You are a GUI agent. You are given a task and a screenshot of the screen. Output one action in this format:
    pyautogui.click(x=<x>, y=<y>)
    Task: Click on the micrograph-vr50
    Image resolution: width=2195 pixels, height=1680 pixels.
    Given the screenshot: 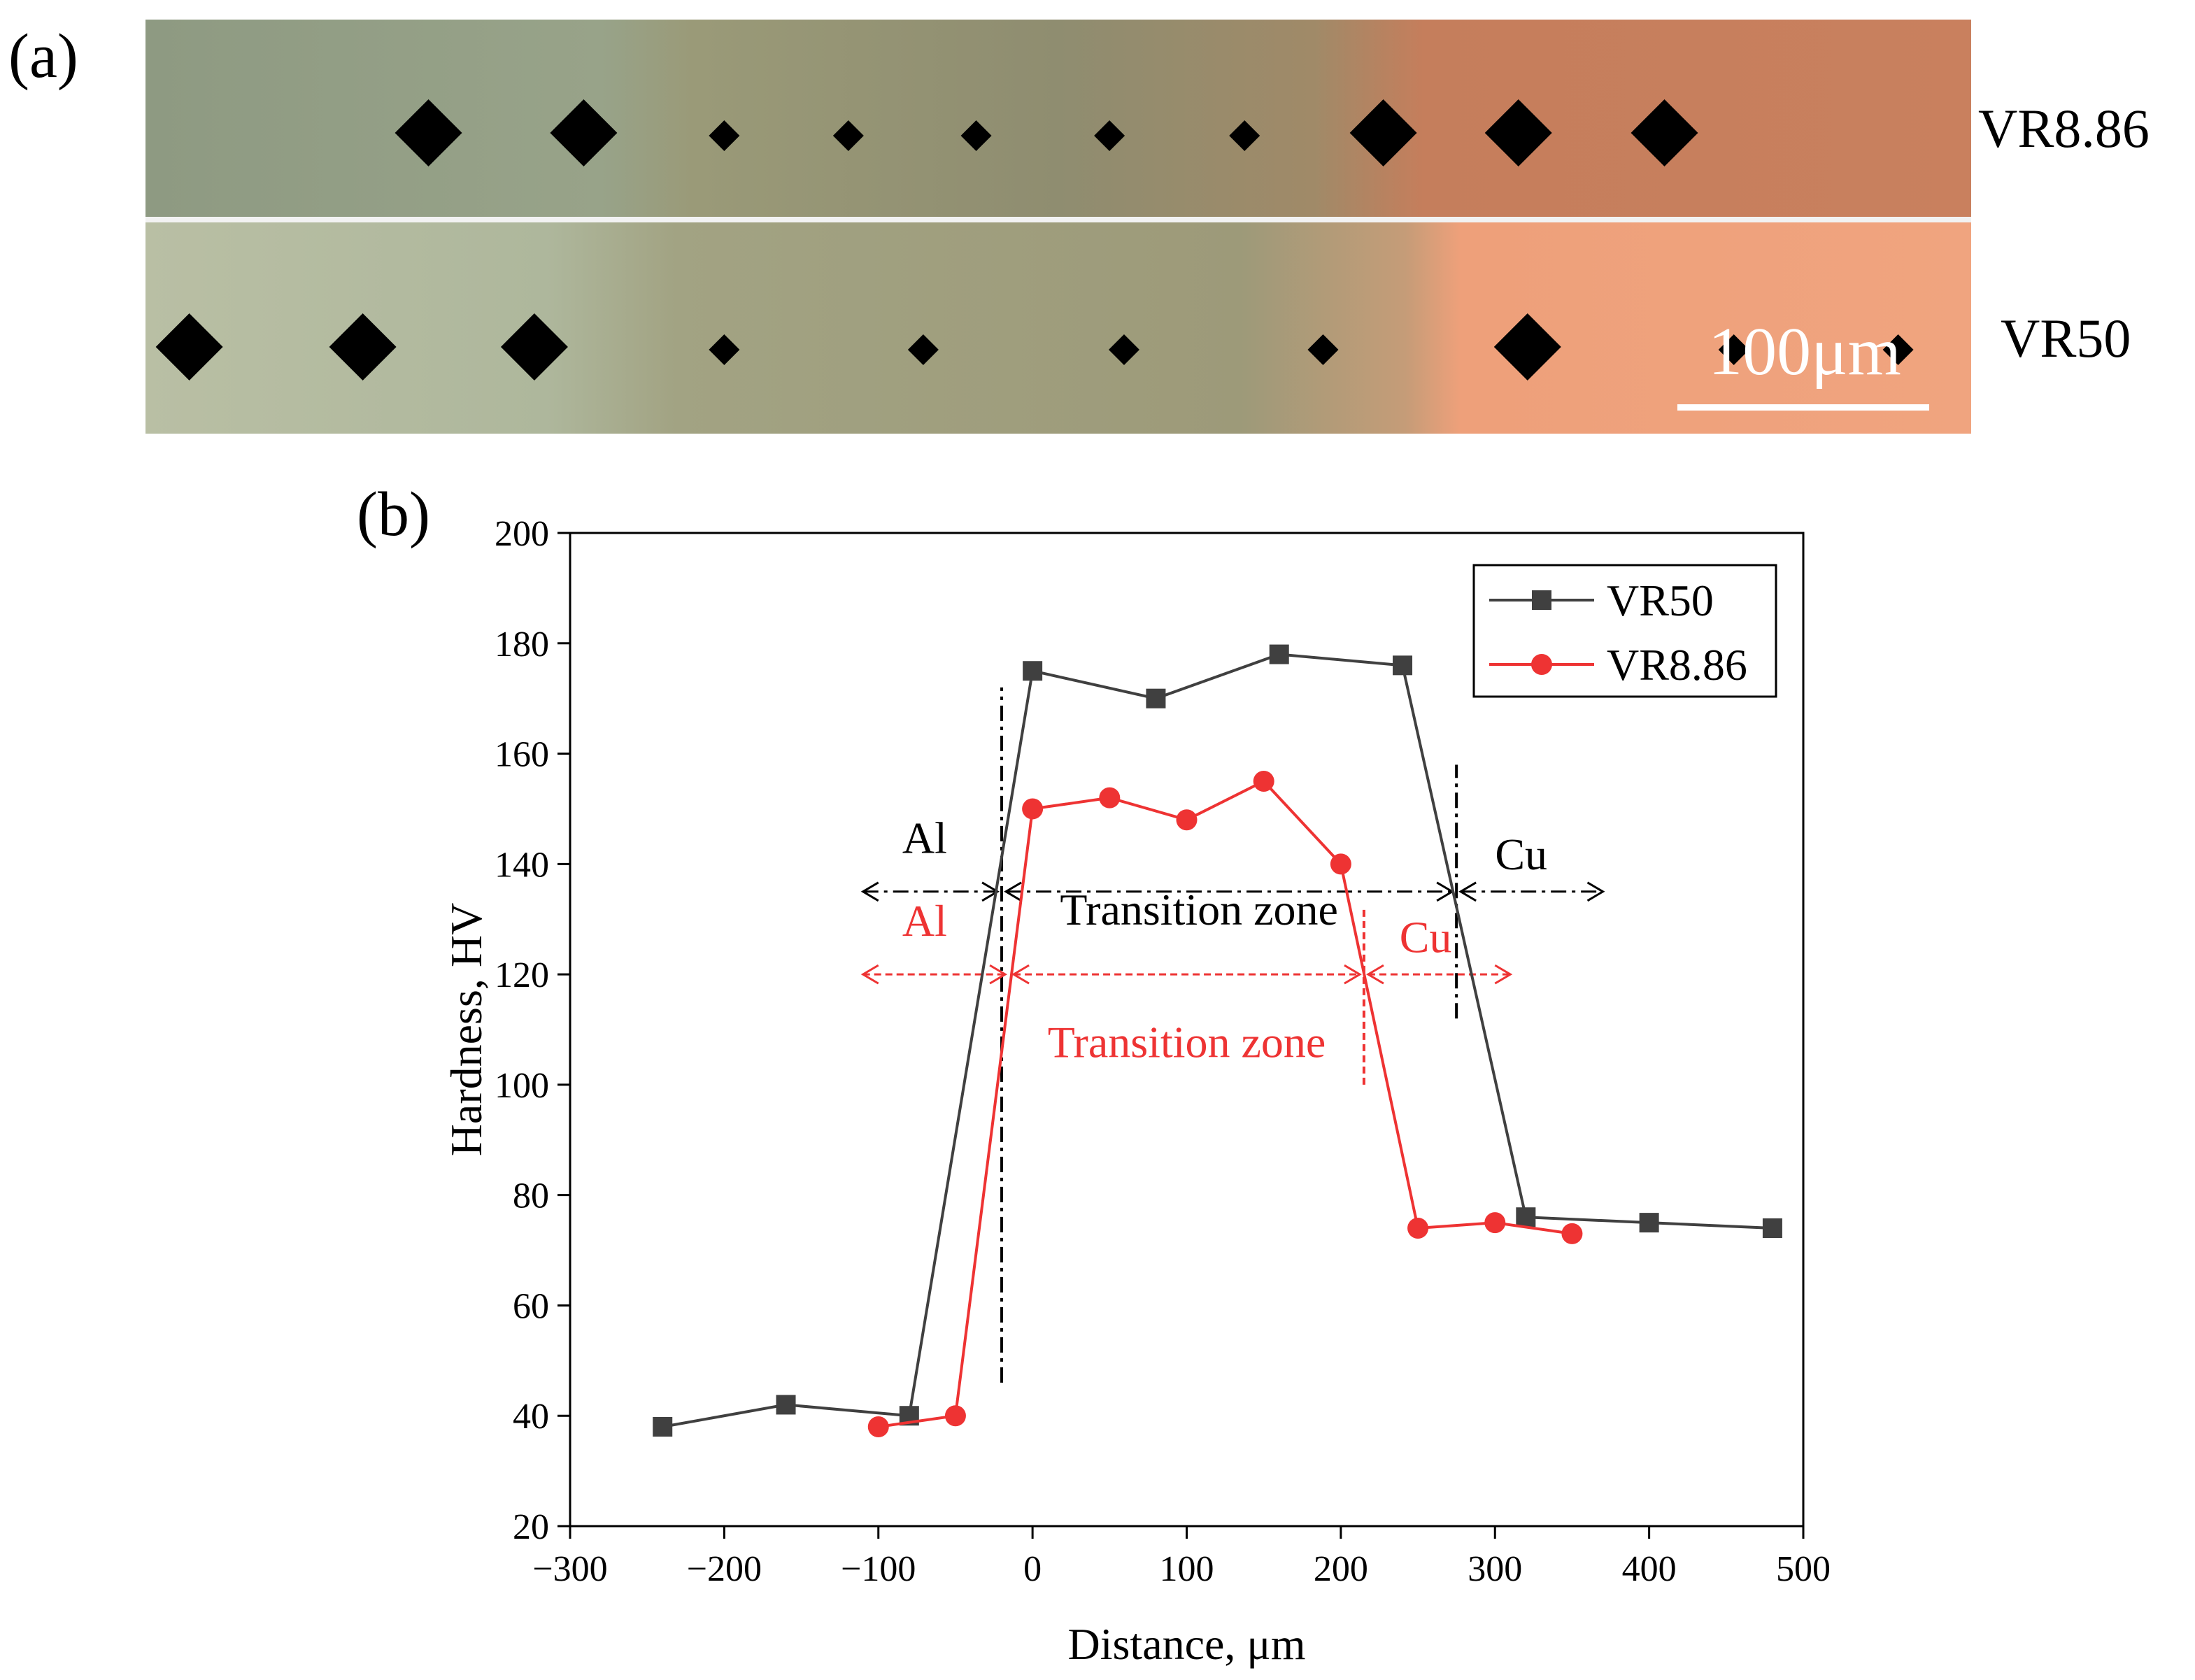 What is the action you would take?
    pyautogui.click(x=1058, y=328)
    